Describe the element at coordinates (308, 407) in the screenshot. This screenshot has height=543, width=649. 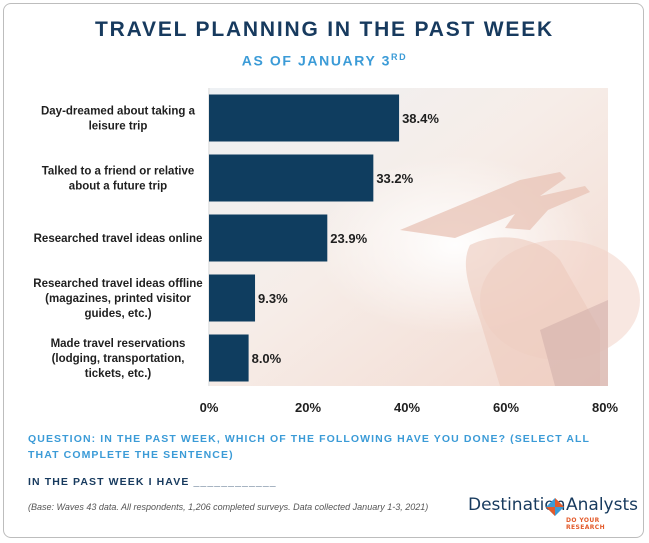
I see `x-tick-label-20: 20%` at that location.